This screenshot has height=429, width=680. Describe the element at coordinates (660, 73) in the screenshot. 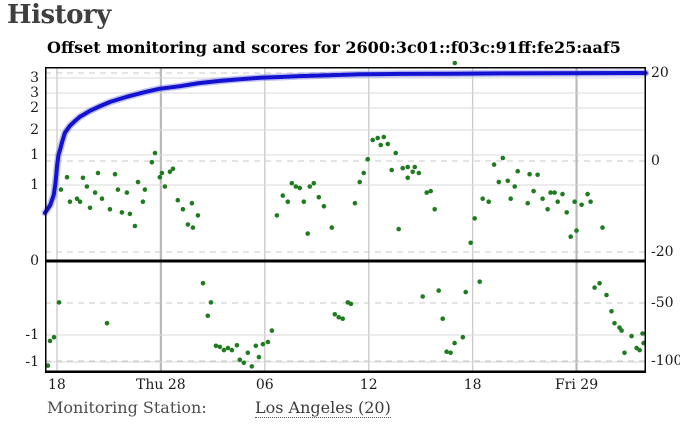

I see `y-right-tick-label: 20` at that location.